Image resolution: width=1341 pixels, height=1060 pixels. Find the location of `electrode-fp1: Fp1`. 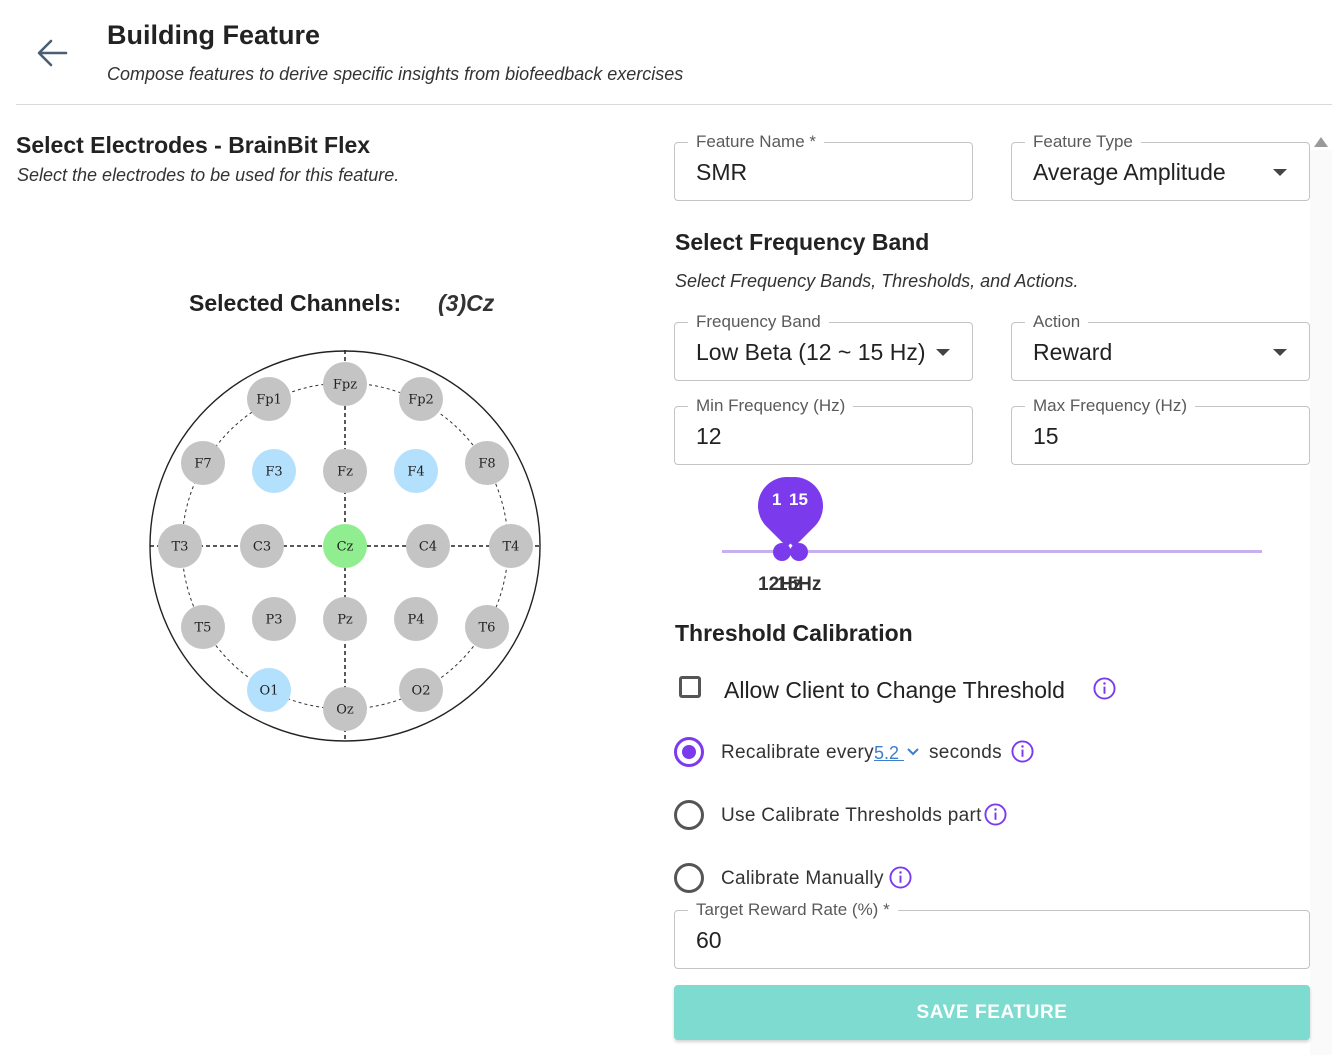

electrode-fp1: Fp1 is located at coordinates (269, 399).